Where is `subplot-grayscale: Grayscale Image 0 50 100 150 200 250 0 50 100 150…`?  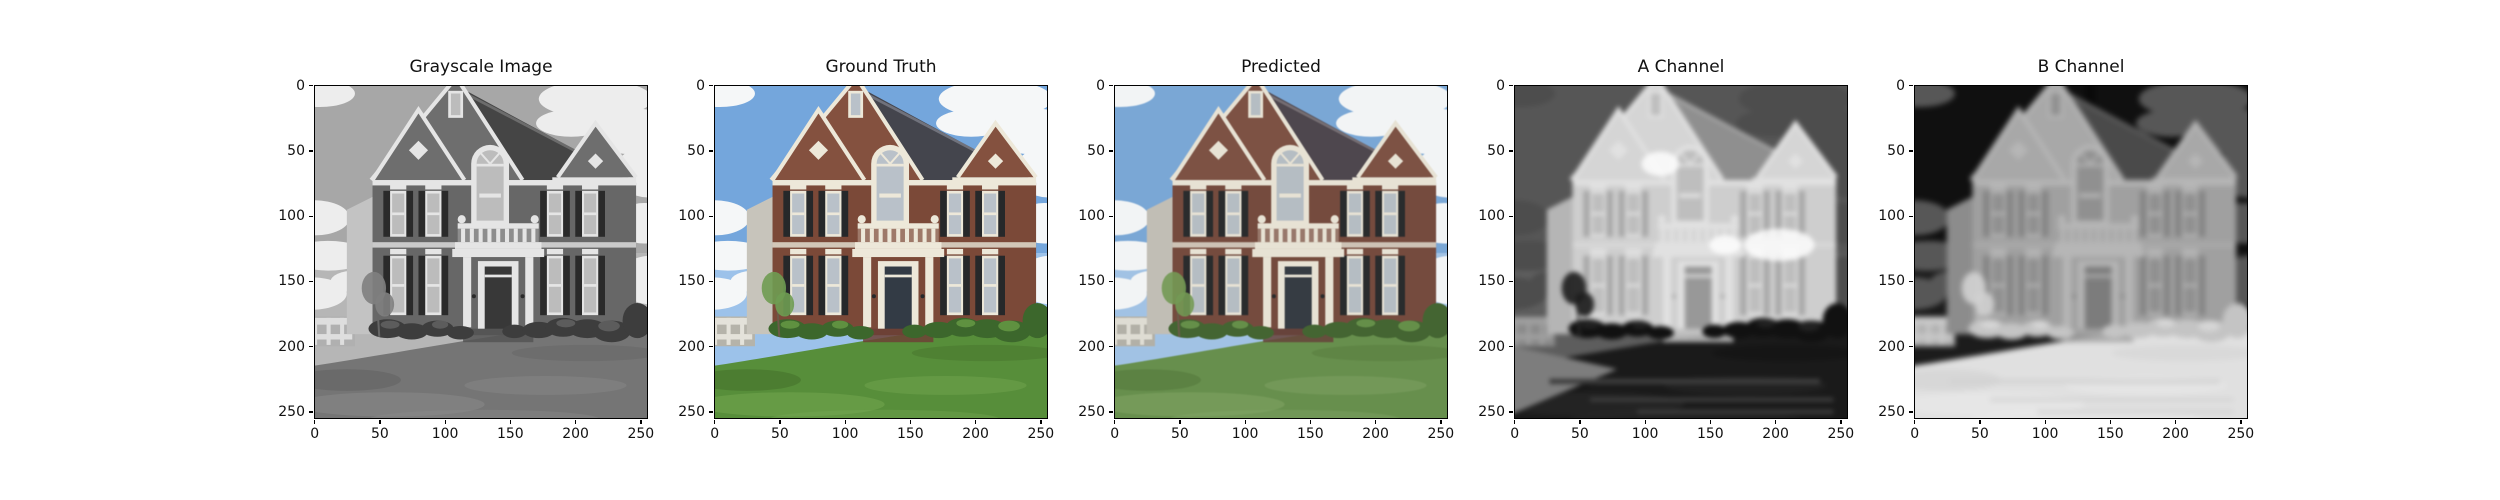
subplot-grayscale: Grayscale Image 0 50 100 150 200 250 0 50 100 150… is located at coordinates (466, 249).